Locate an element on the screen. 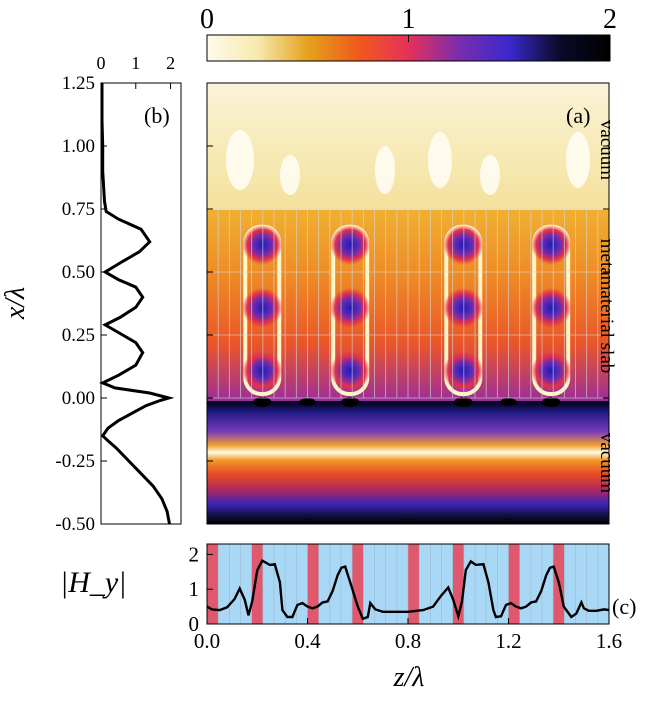 This screenshot has width=654, height=702. vacuum-top-field is located at coordinates (408, 147).